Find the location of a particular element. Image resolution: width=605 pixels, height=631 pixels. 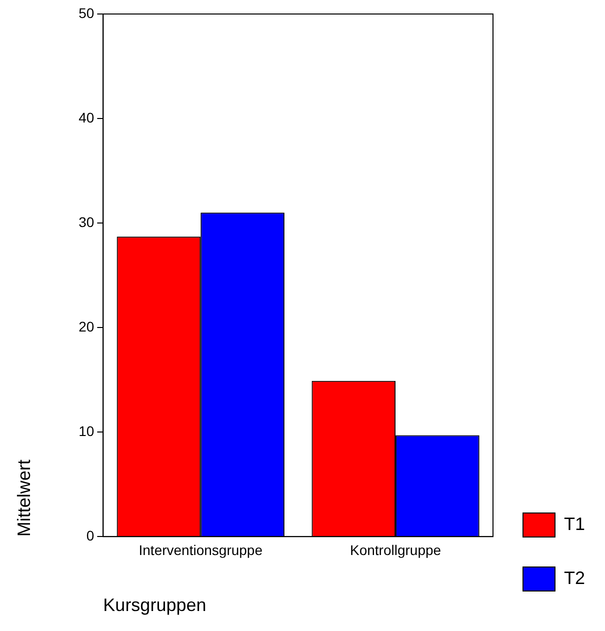

y-tick-label: 40 is located at coordinates (86, 117).